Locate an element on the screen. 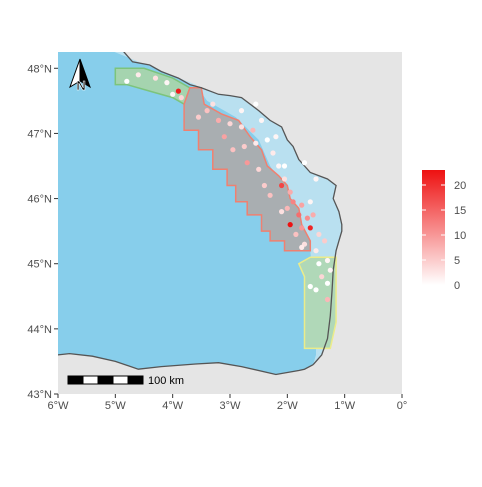 Image resolution: width=482 pixels, height=487 pixels. north-arrow-right-half is located at coordinates (85, 73).